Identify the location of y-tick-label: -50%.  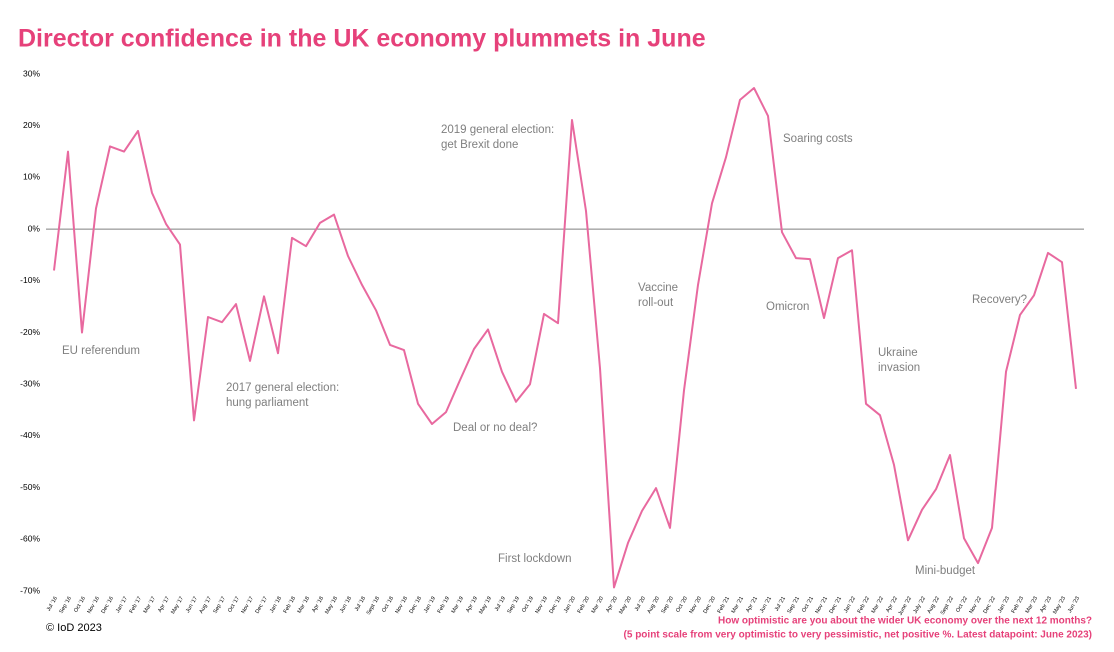
(30, 487).